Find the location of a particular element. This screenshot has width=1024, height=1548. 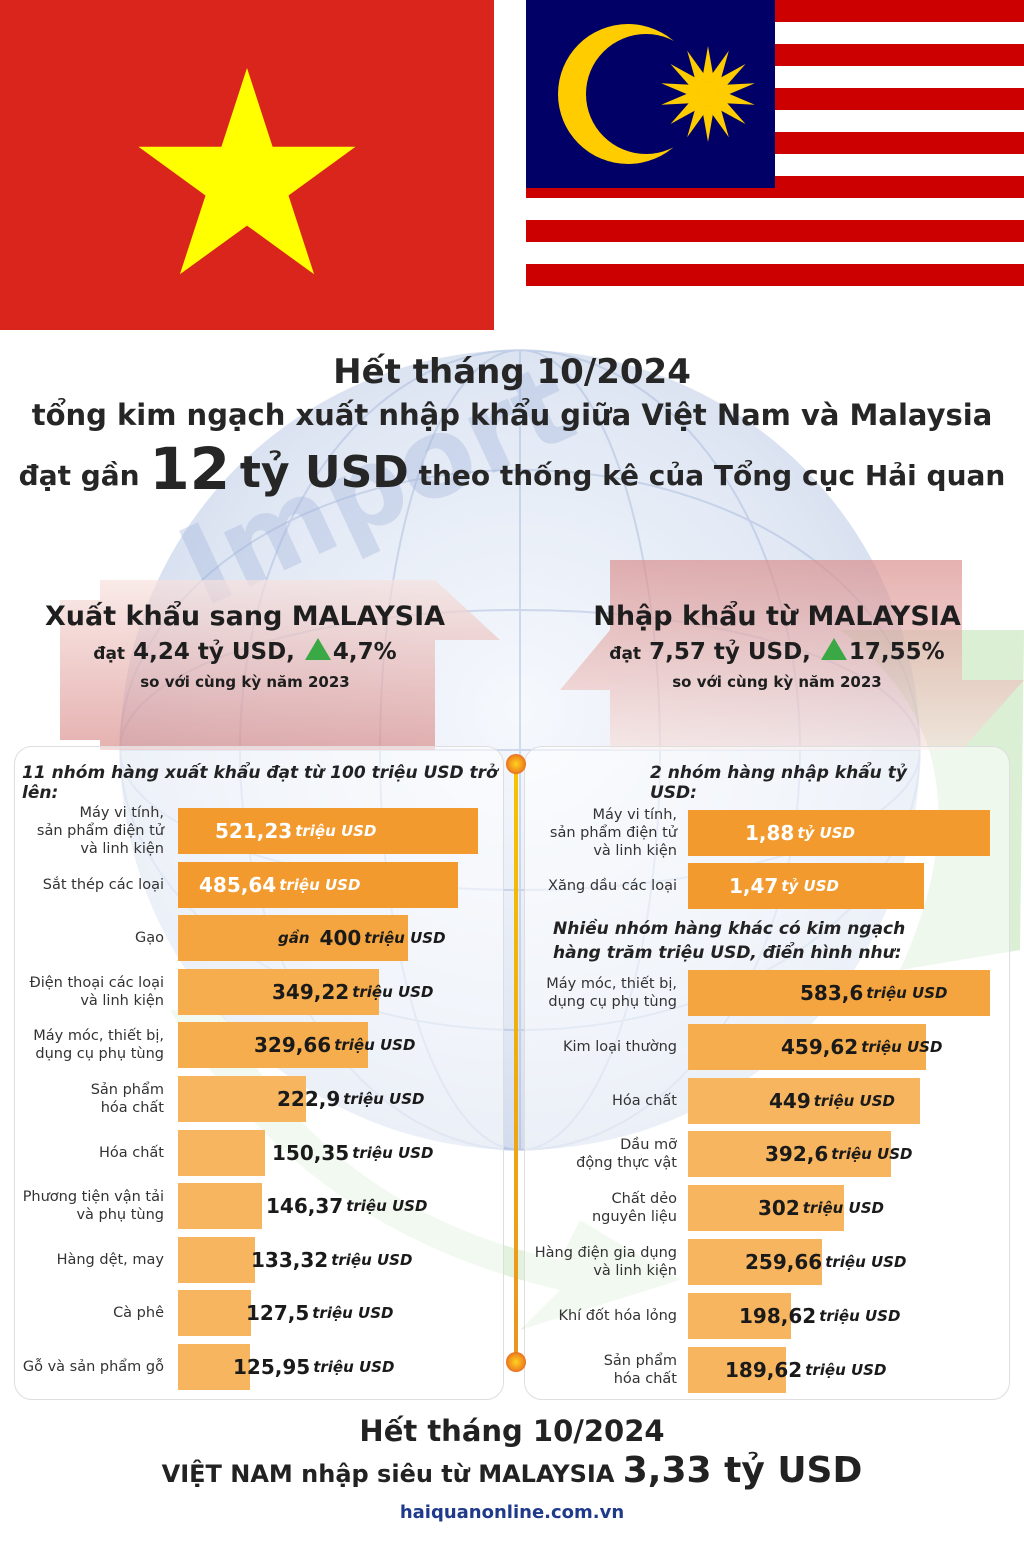

title-total-unit: tỷ USD is located at coordinates (324, 472).